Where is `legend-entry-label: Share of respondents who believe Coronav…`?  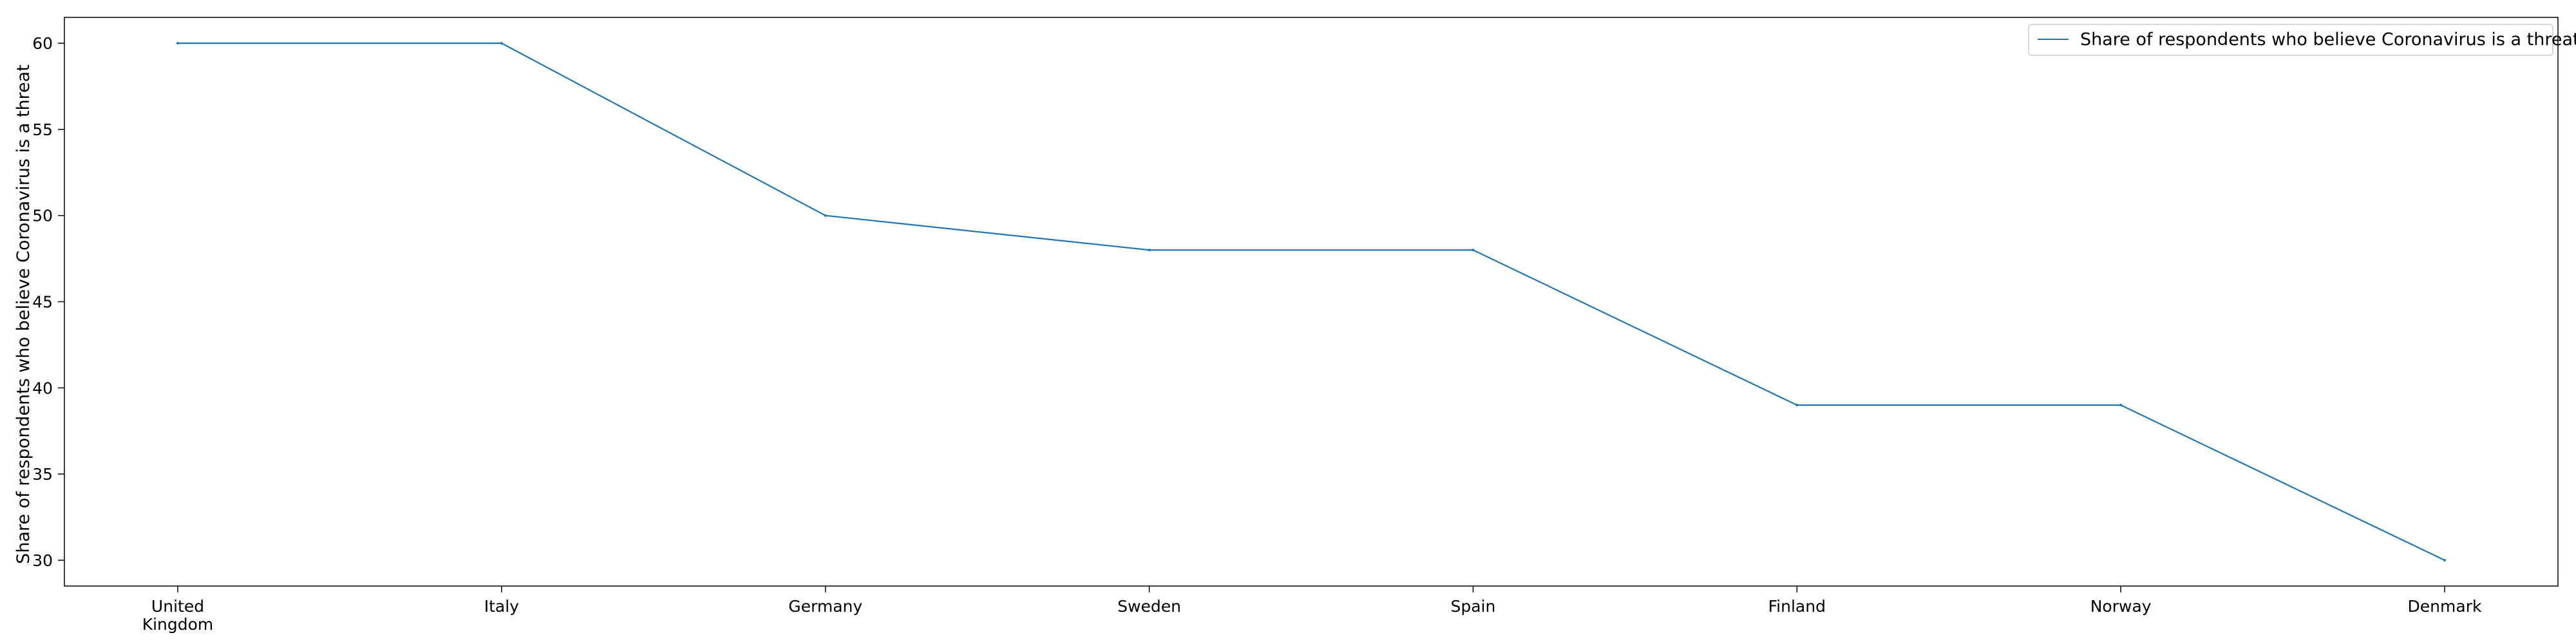 legend-entry-label: Share of respondents who believe Coronav… is located at coordinates (2328, 40).